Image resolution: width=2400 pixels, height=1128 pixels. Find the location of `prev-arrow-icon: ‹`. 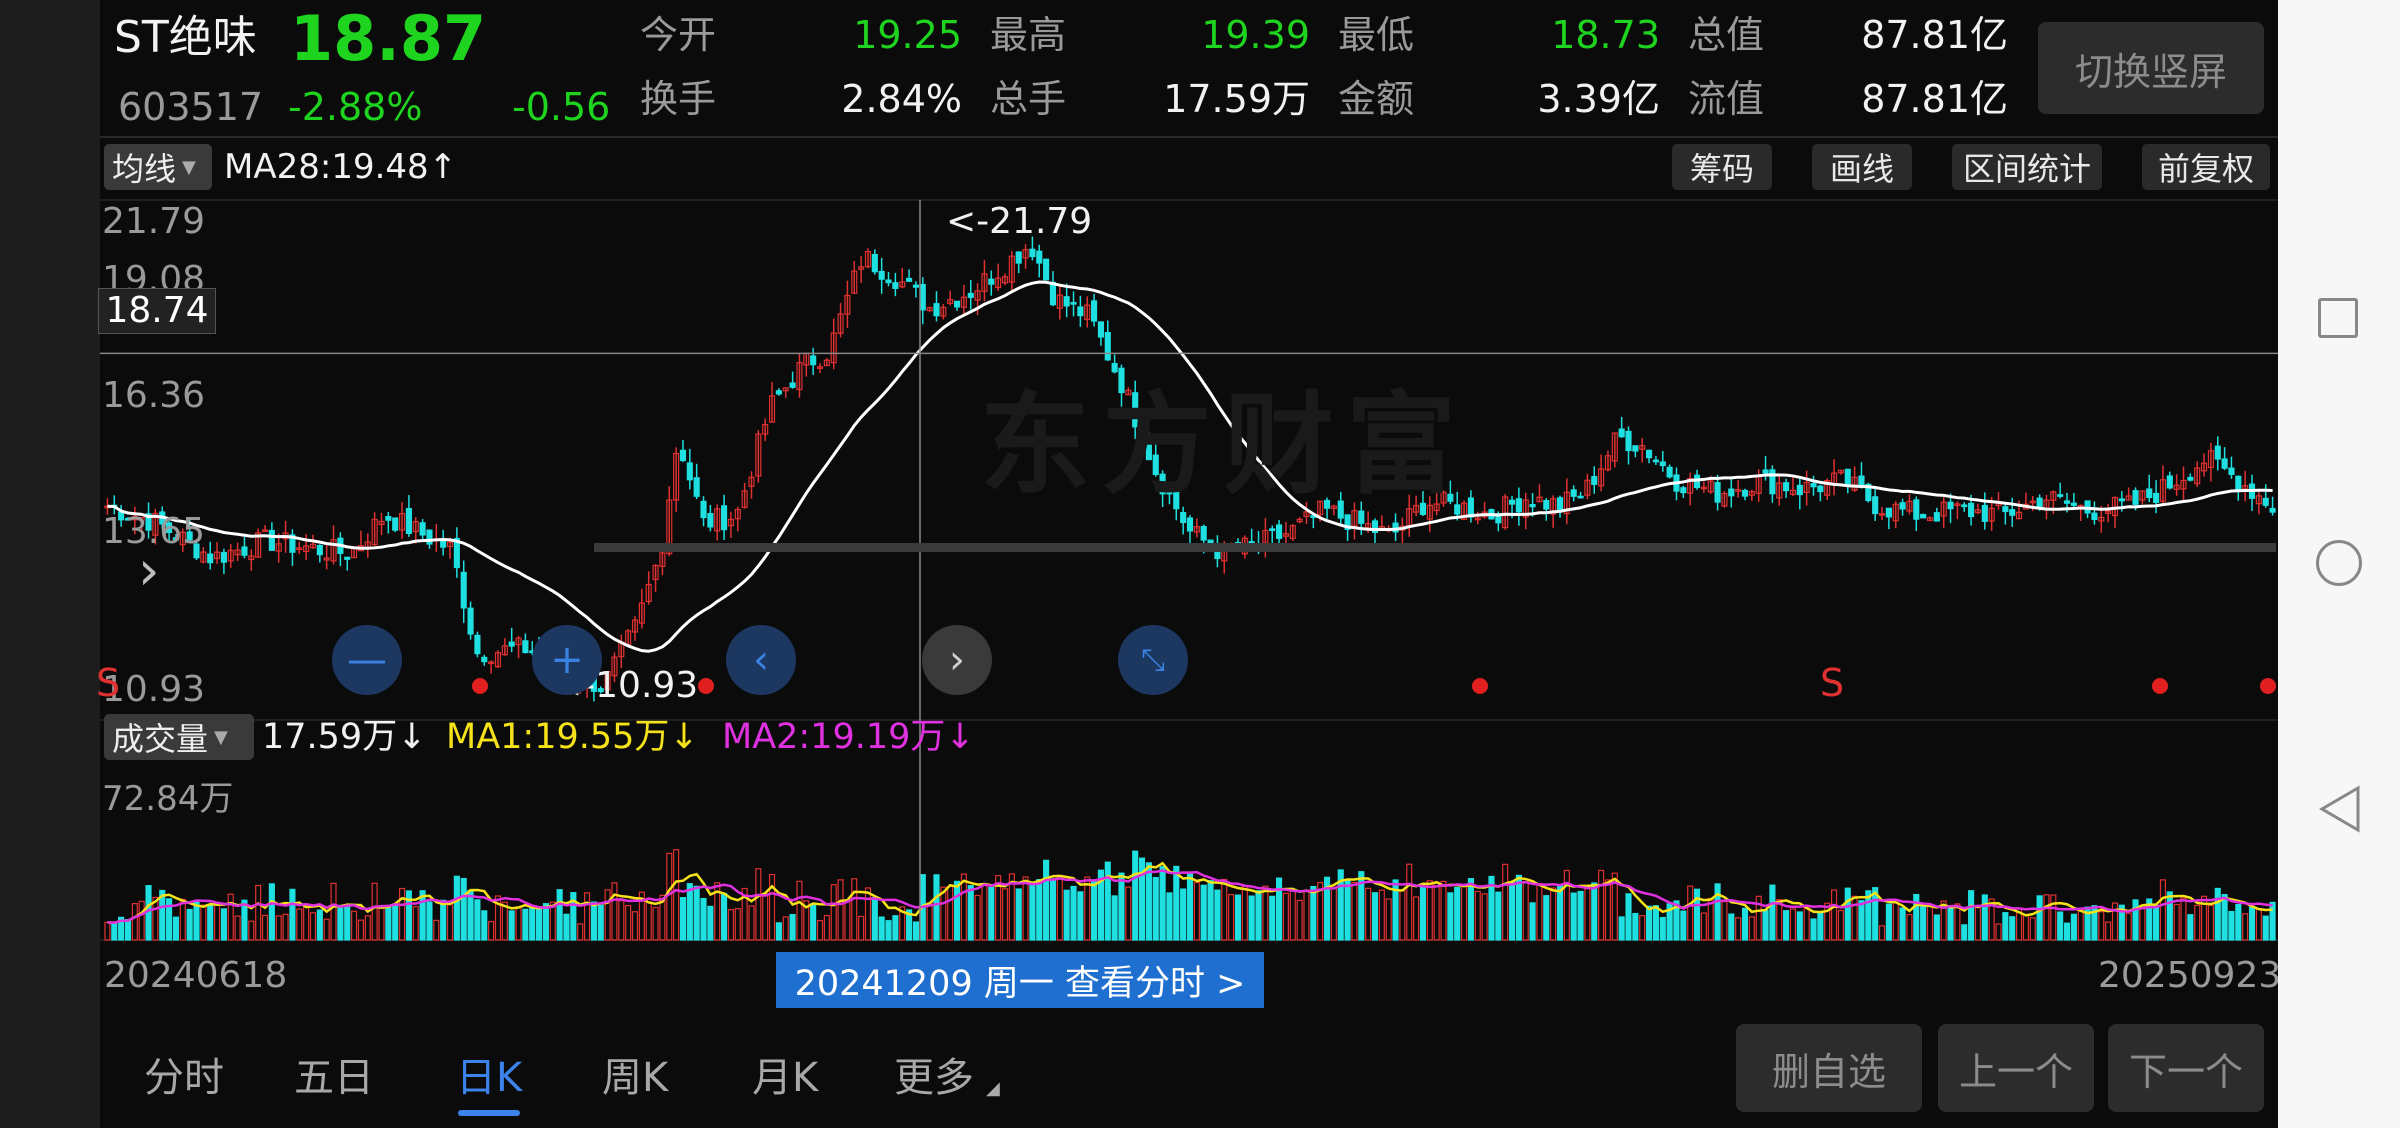

prev-arrow-icon: ‹ is located at coordinates (761, 660).